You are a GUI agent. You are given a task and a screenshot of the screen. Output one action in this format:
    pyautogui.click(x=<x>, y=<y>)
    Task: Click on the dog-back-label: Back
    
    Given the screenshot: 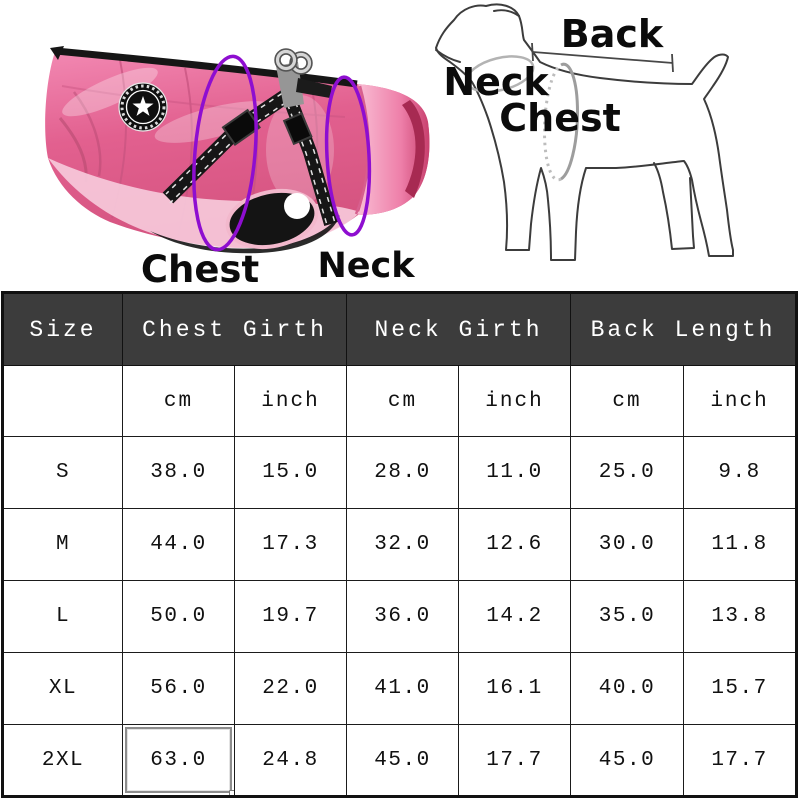 What is the action you would take?
    pyautogui.click(x=612, y=34)
    